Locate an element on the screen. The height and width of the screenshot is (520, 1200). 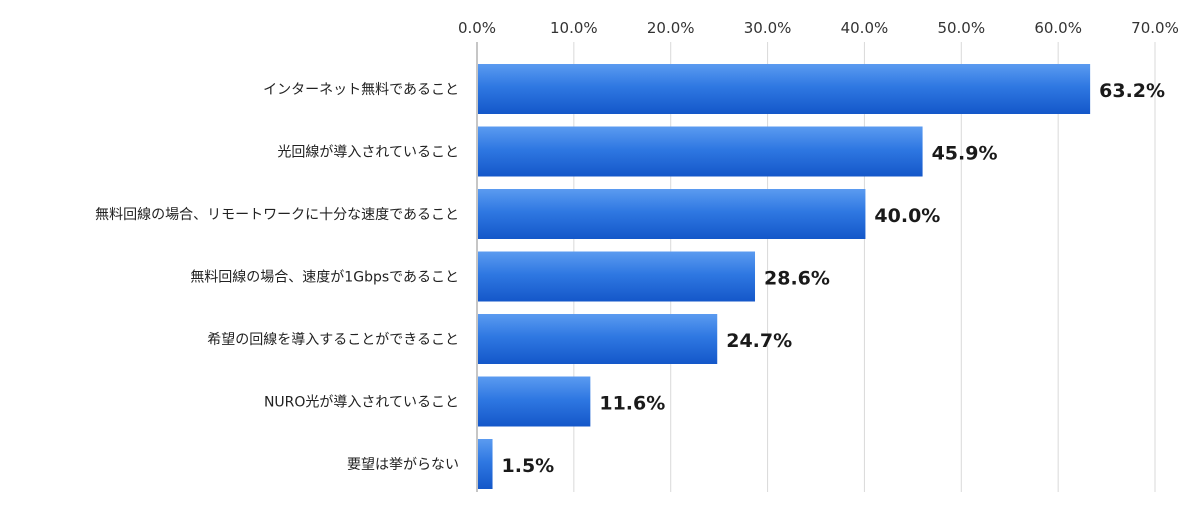
x-tick-label: 30.0% is located at coordinates (768, 28).